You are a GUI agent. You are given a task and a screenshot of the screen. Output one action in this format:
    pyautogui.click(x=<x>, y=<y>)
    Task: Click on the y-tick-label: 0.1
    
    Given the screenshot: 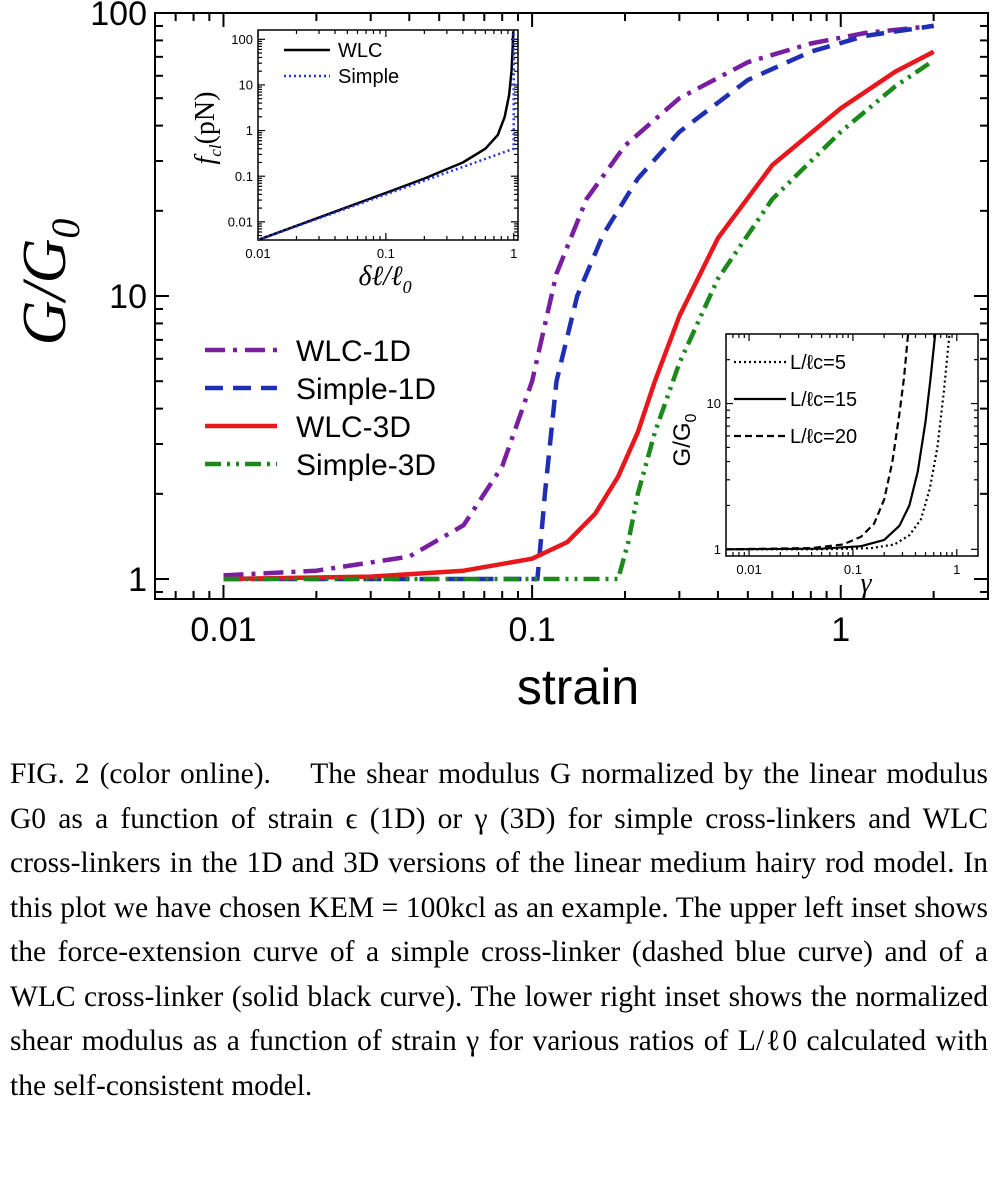 What is the action you would take?
    pyautogui.click(x=244, y=176)
    